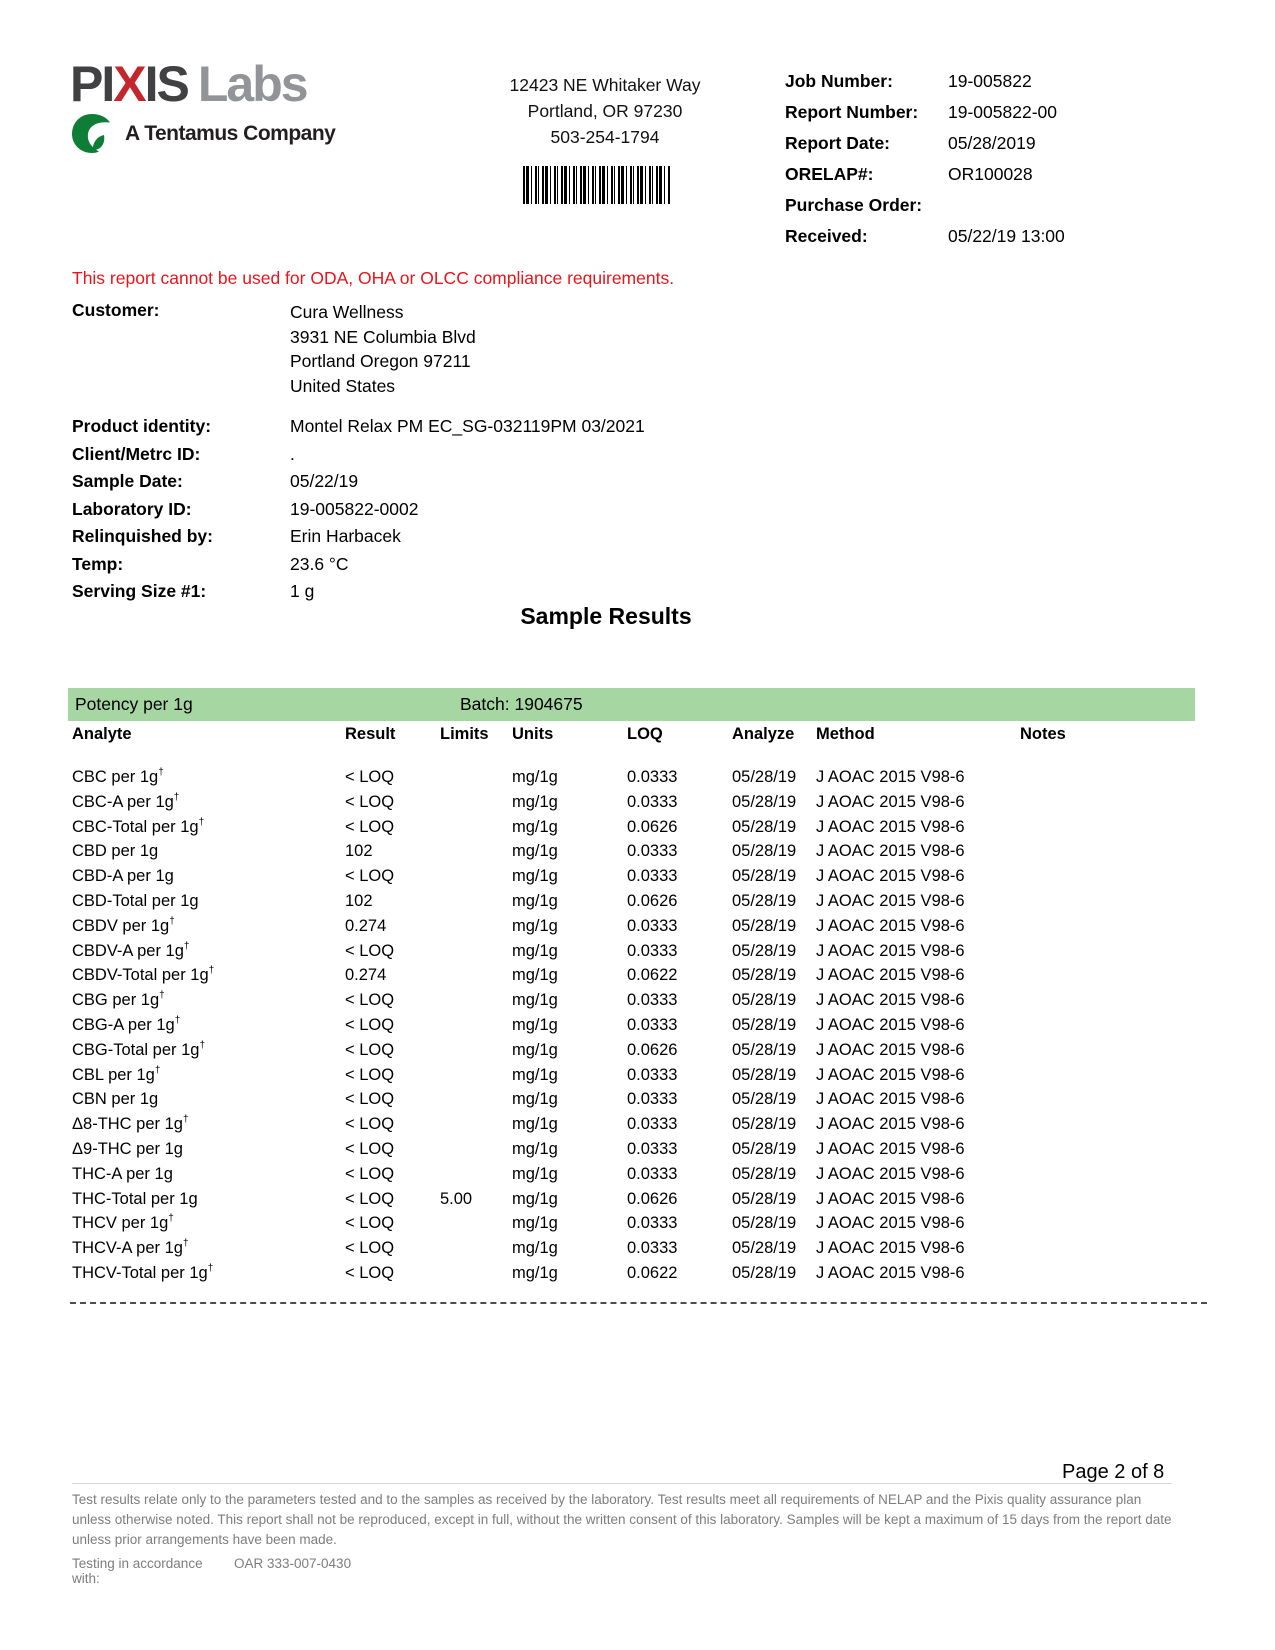  I want to click on cell-analyte: THCV-A per 1g†, so click(130, 1248).